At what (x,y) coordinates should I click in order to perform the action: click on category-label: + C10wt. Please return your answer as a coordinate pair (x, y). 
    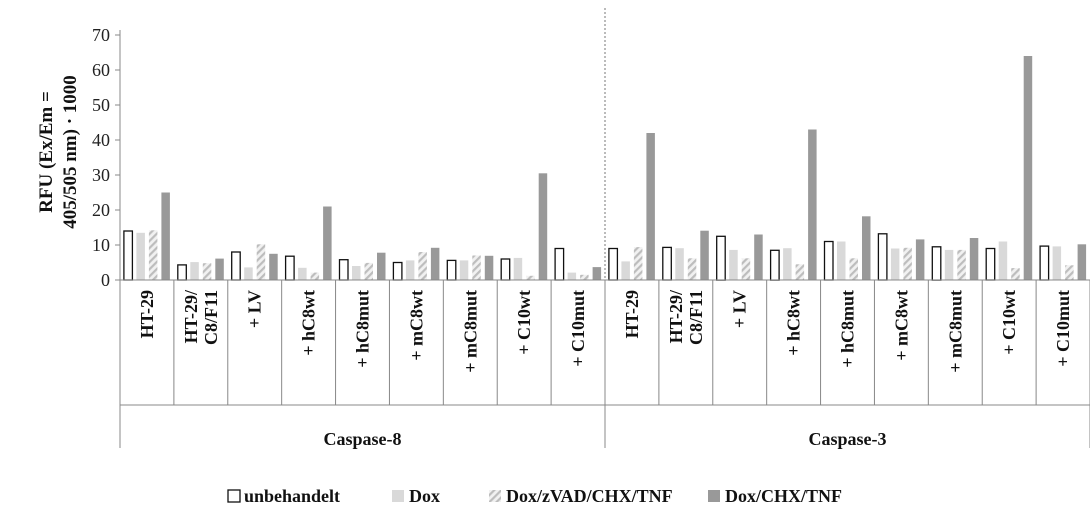
    Looking at the image, I should click on (524, 322).